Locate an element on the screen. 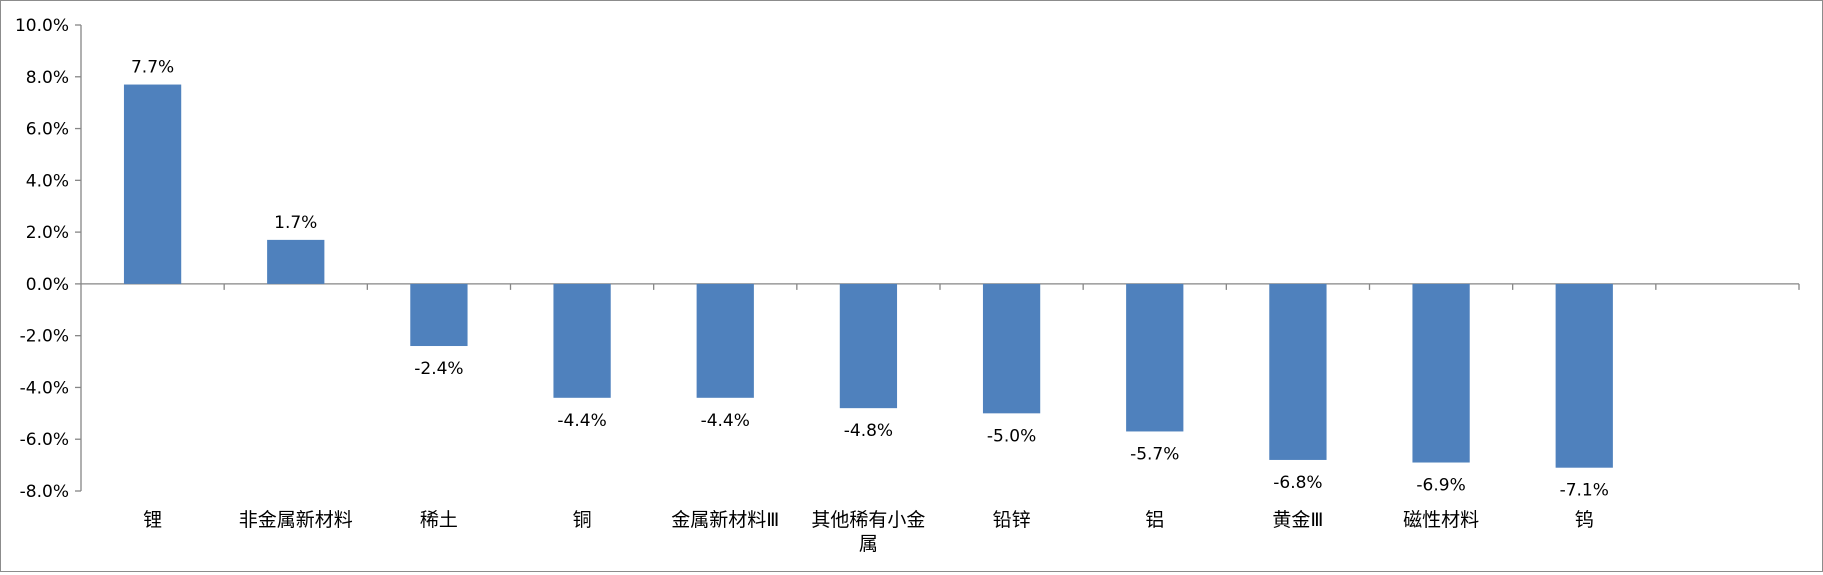  category-label: 锂 is located at coordinates (152, 520).